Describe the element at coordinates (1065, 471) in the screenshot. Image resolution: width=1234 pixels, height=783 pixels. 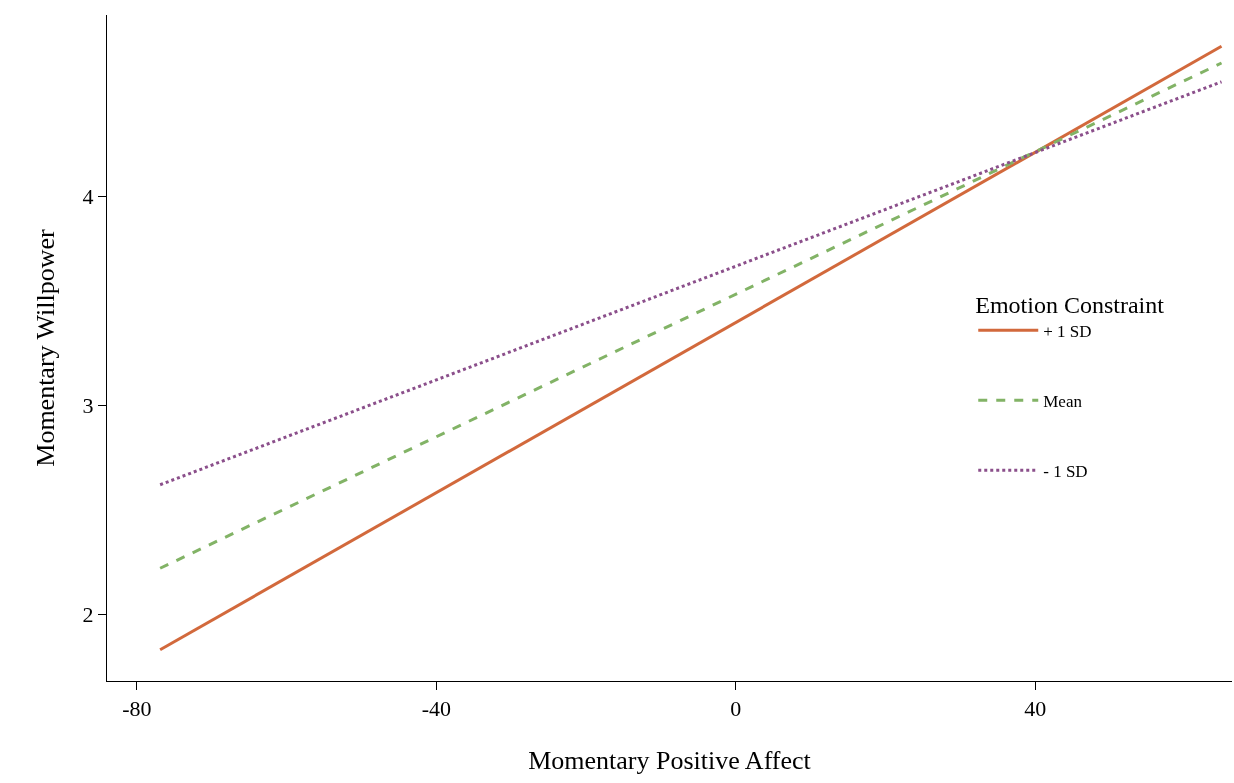
I see `legend-label: - 1 SD` at that location.